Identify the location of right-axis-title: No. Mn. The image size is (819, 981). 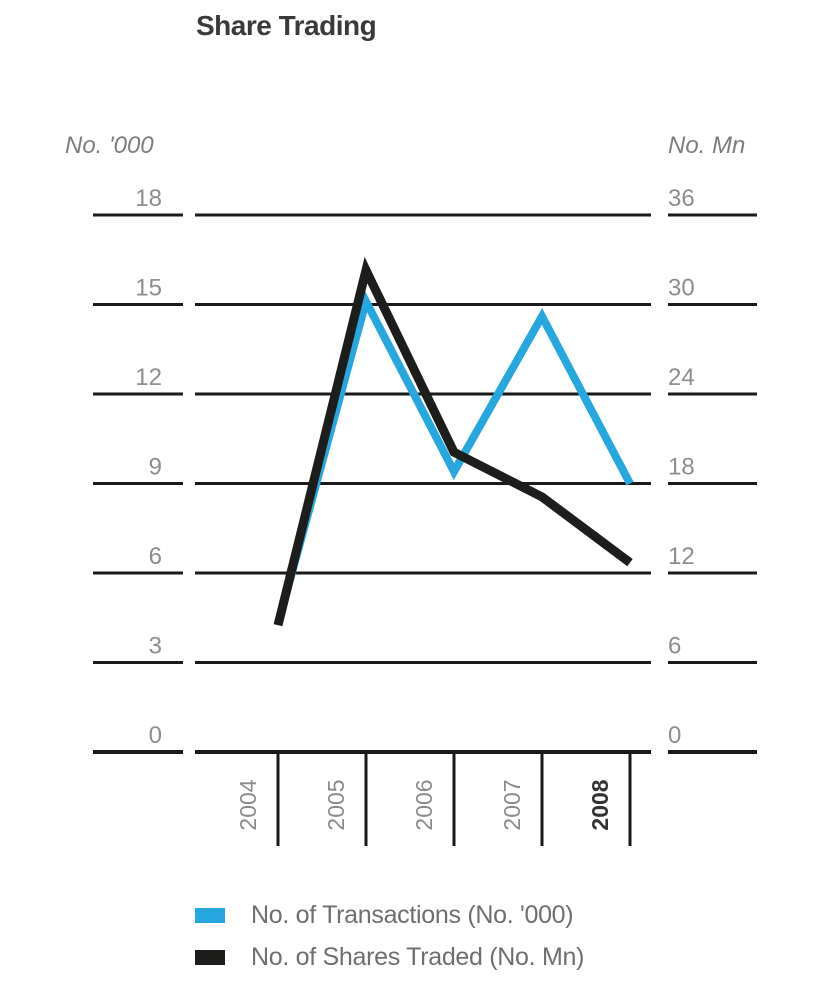
(706, 145).